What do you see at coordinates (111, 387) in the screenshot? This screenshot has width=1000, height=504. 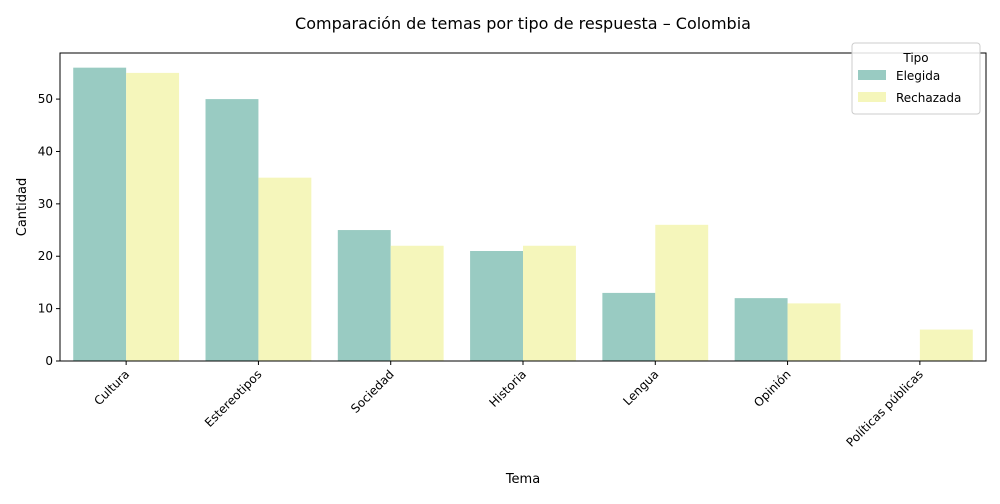 I see `x-tick-label-cultura: Cultura` at bounding box center [111, 387].